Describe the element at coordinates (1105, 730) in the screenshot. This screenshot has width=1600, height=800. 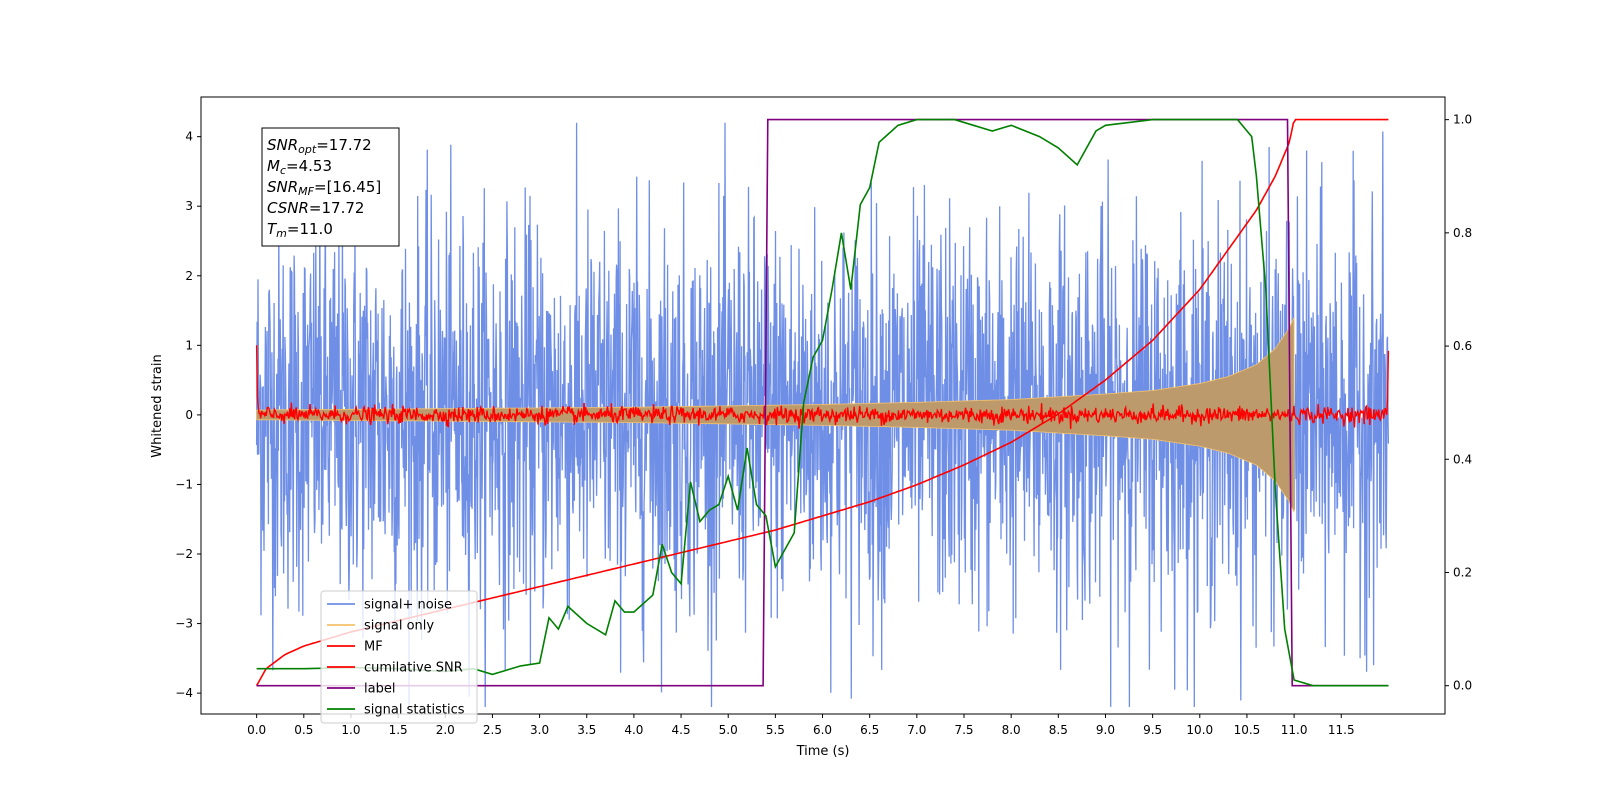
I see `x-tick-label: 9.0` at that location.